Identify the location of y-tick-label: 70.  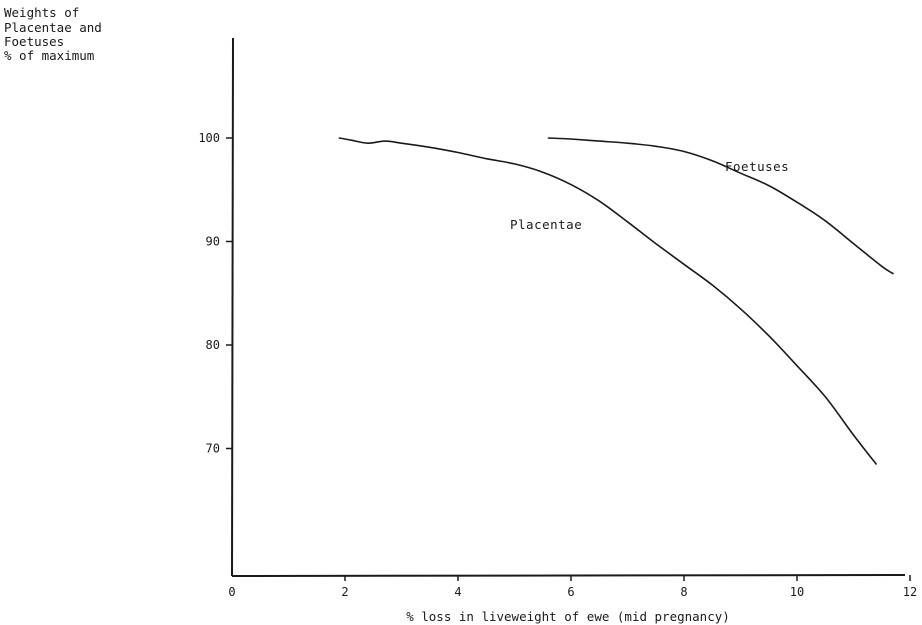
(213, 449).